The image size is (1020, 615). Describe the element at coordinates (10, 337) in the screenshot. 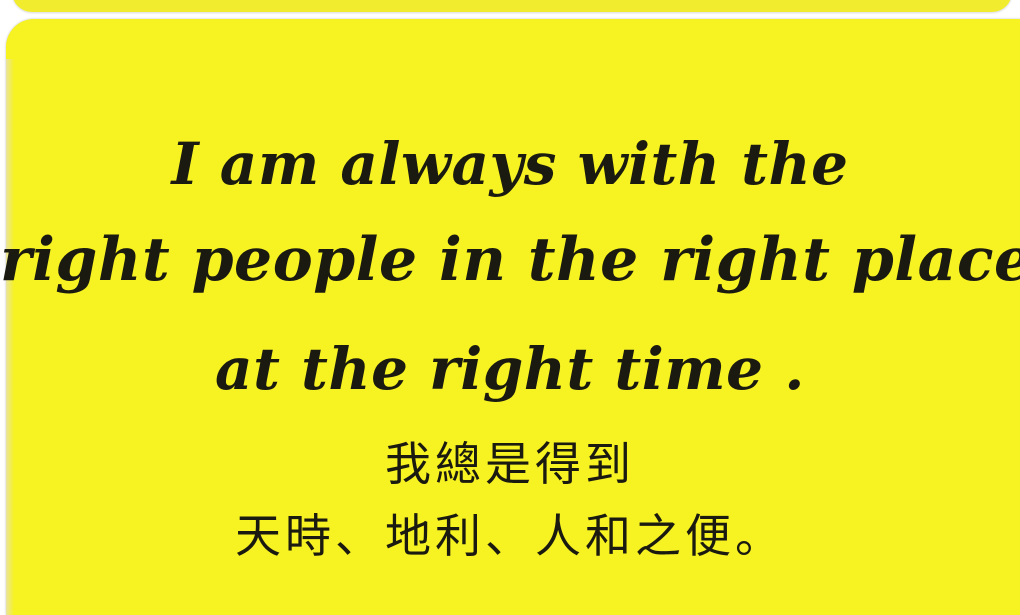

I see `card-edge-shading` at that location.